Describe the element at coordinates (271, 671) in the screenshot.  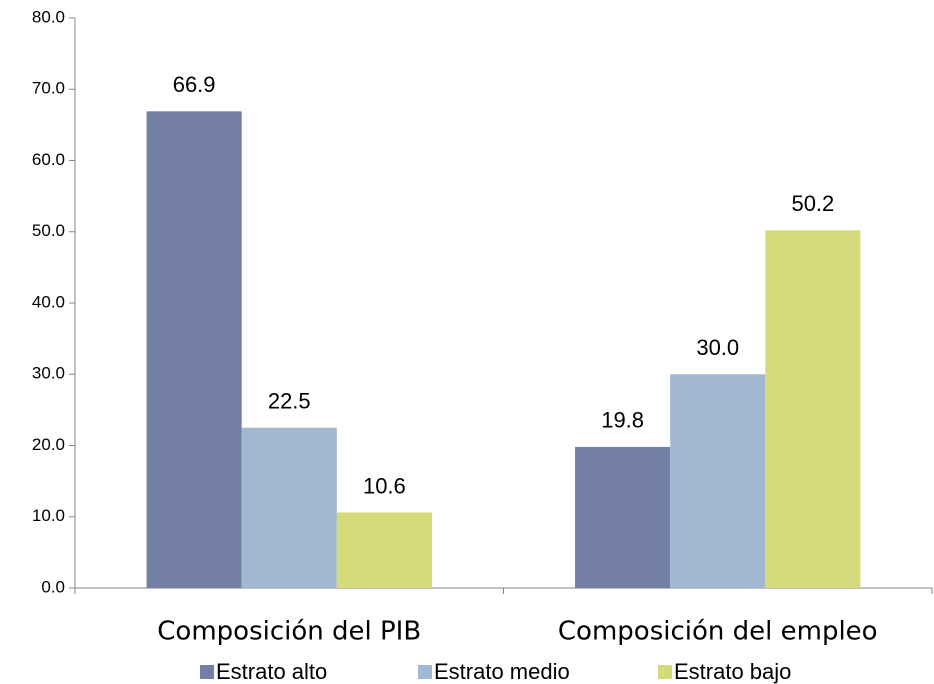
I see `legend-label: Estrato alto` at that location.